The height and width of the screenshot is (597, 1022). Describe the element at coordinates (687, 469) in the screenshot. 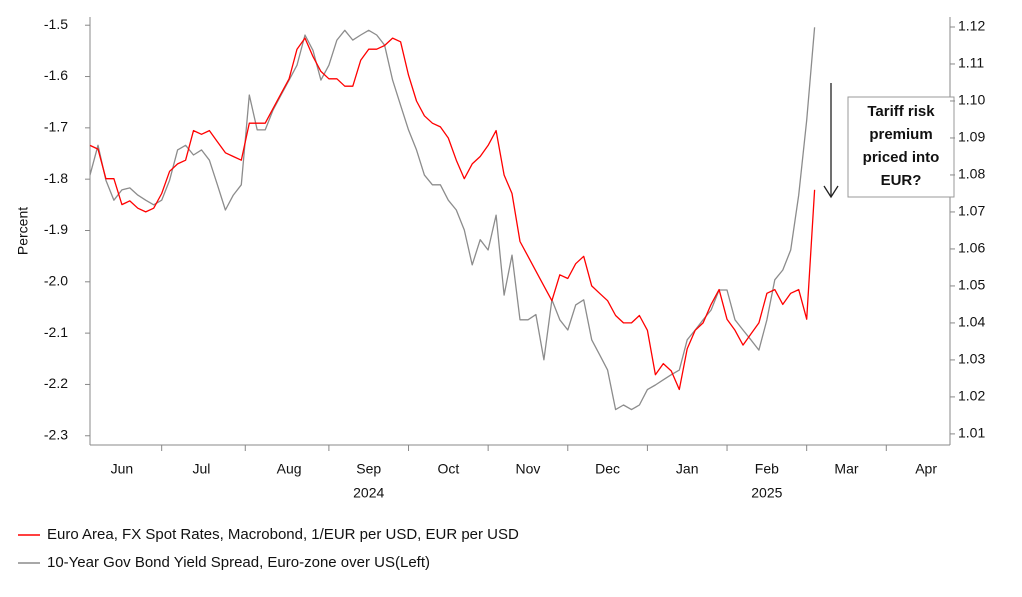

I see `x-tick-label: Jan` at that location.